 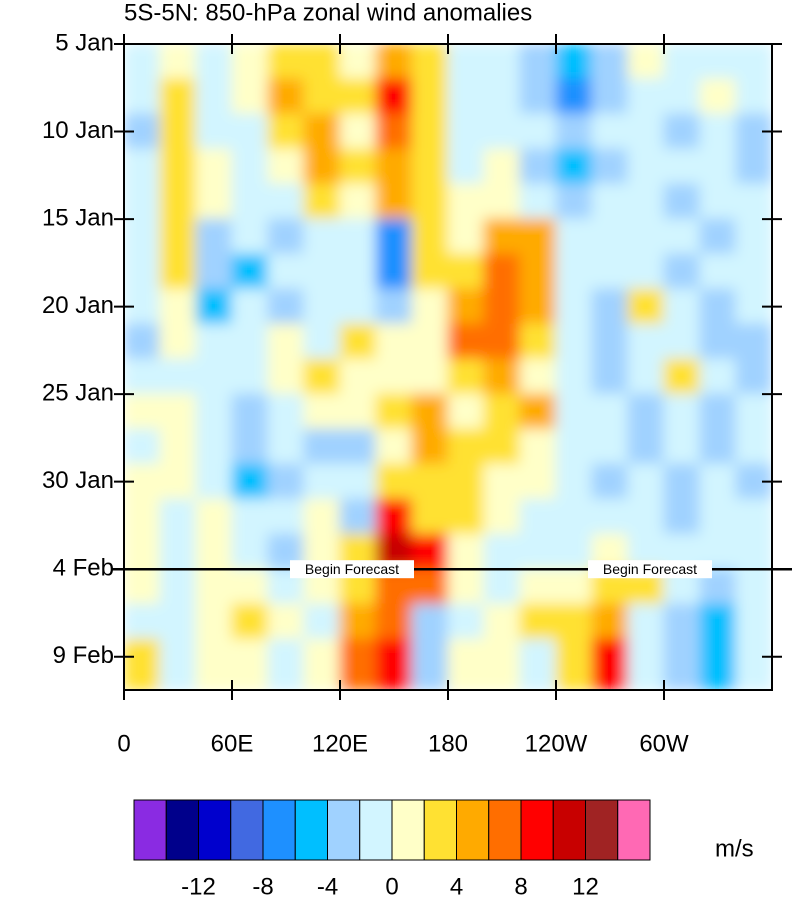 What do you see at coordinates (83, 655) in the screenshot?
I see `y-tick-label: 9 Feb` at bounding box center [83, 655].